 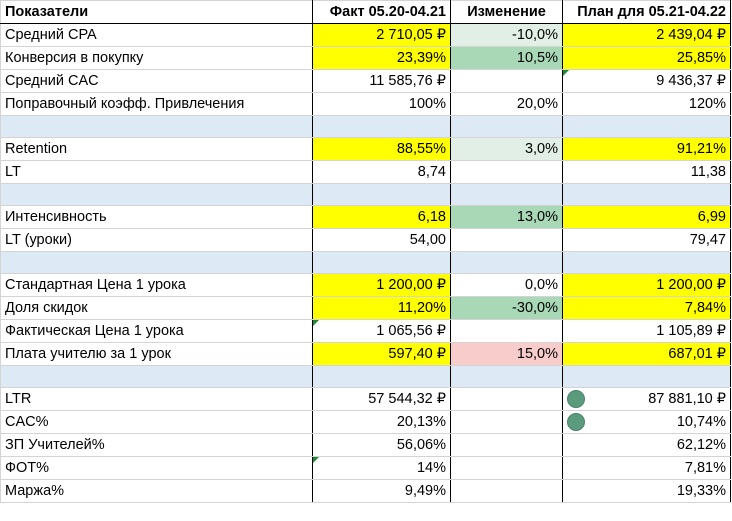 I want to click on label-cell: Средний CPA, so click(x=156, y=35).